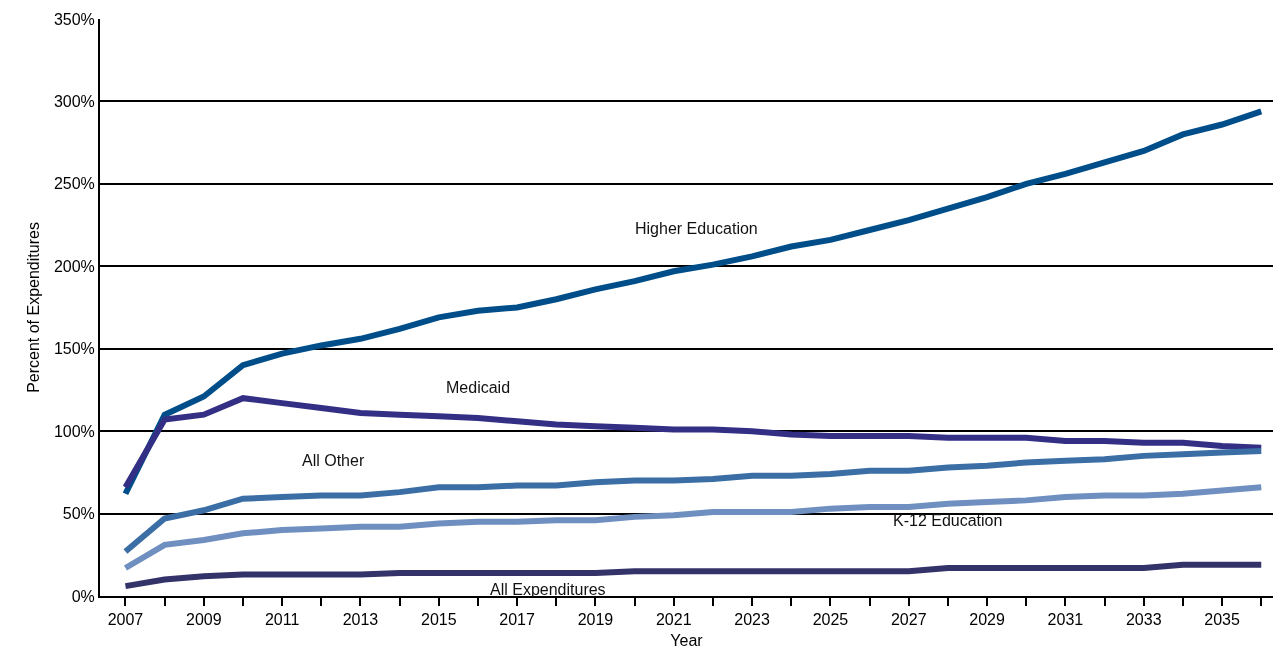  What do you see at coordinates (74, 102) in the screenshot?
I see `y-tick-label: 300%` at bounding box center [74, 102].